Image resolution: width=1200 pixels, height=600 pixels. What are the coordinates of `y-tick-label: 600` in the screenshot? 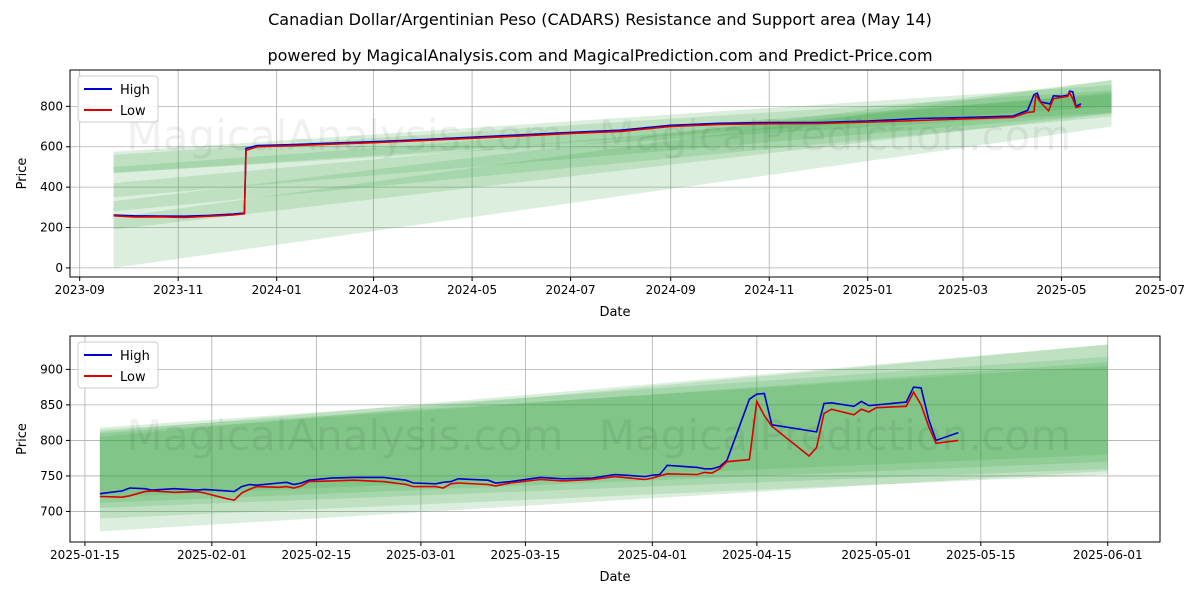 It's located at (51, 147).